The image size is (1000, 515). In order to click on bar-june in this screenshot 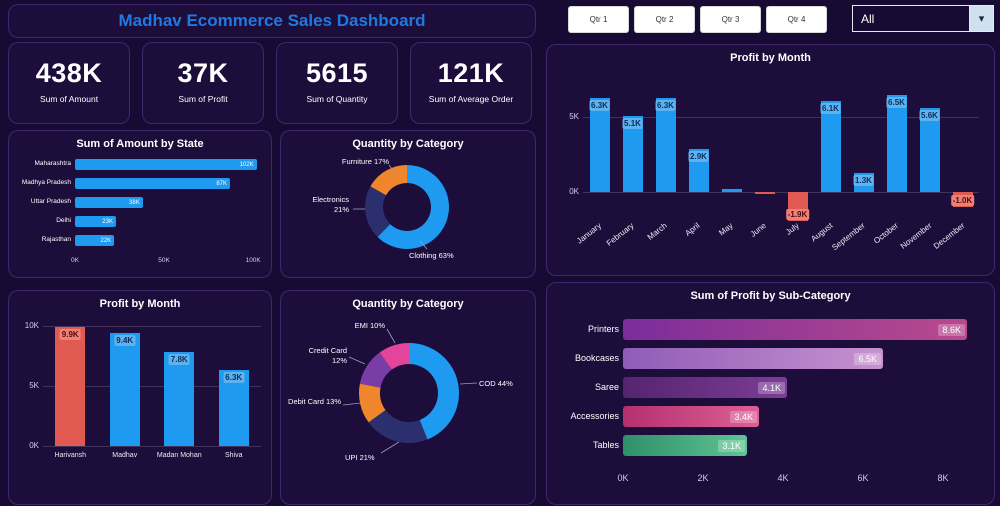, I will do `click(764, 193)`.